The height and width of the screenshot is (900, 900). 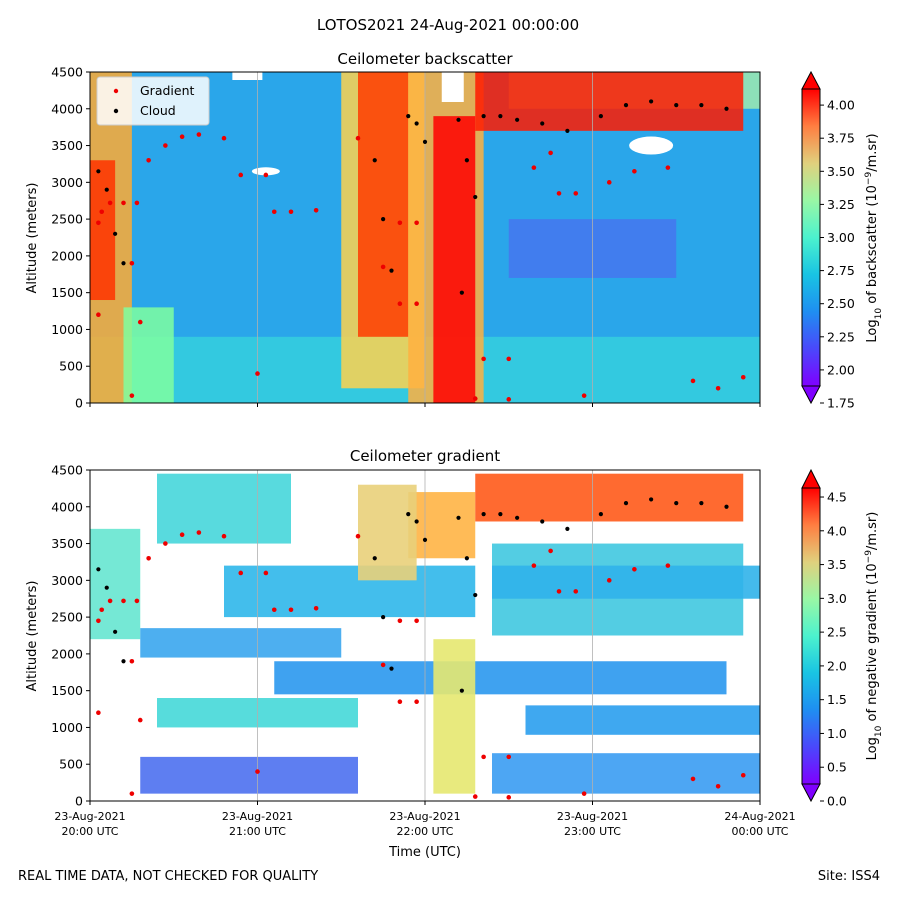 I want to click on x-tick-time: 20:00 UTC, so click(x=89, y=831).